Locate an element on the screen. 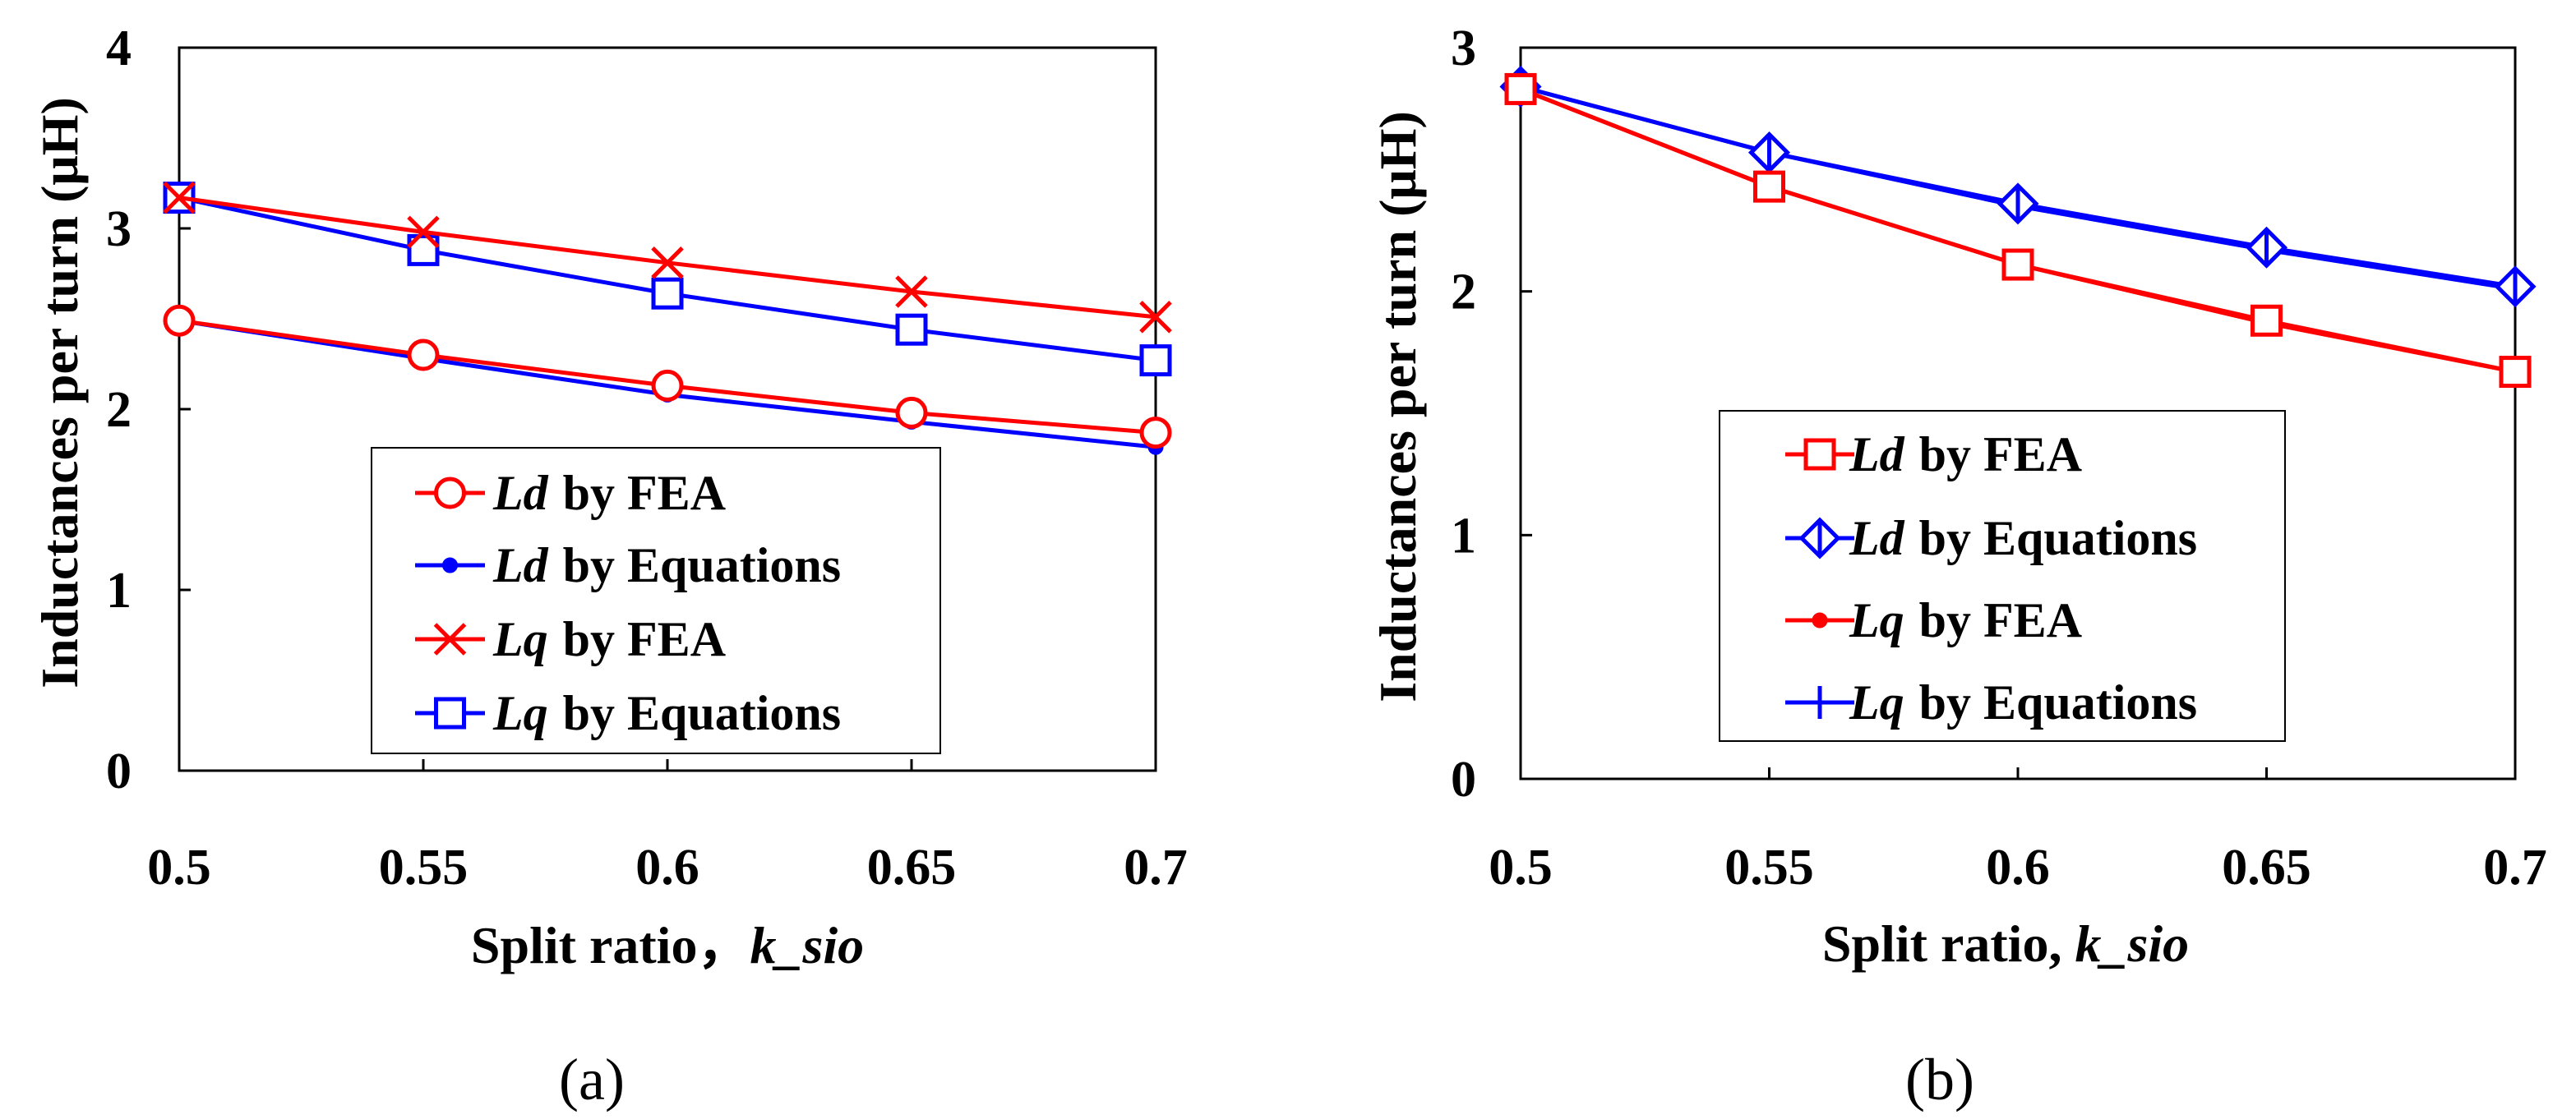  panel-label: (a) is located at coordinates (592, 1079).